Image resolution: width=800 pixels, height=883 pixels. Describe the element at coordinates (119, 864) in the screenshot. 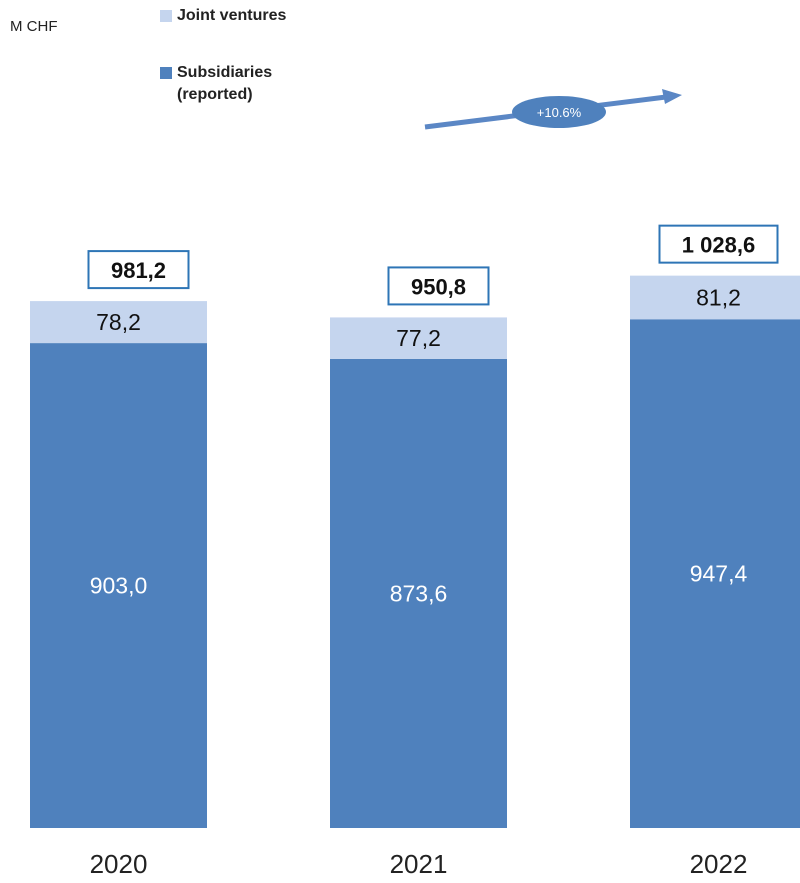

I see `x-tick-label-2020: 2020` at that location.